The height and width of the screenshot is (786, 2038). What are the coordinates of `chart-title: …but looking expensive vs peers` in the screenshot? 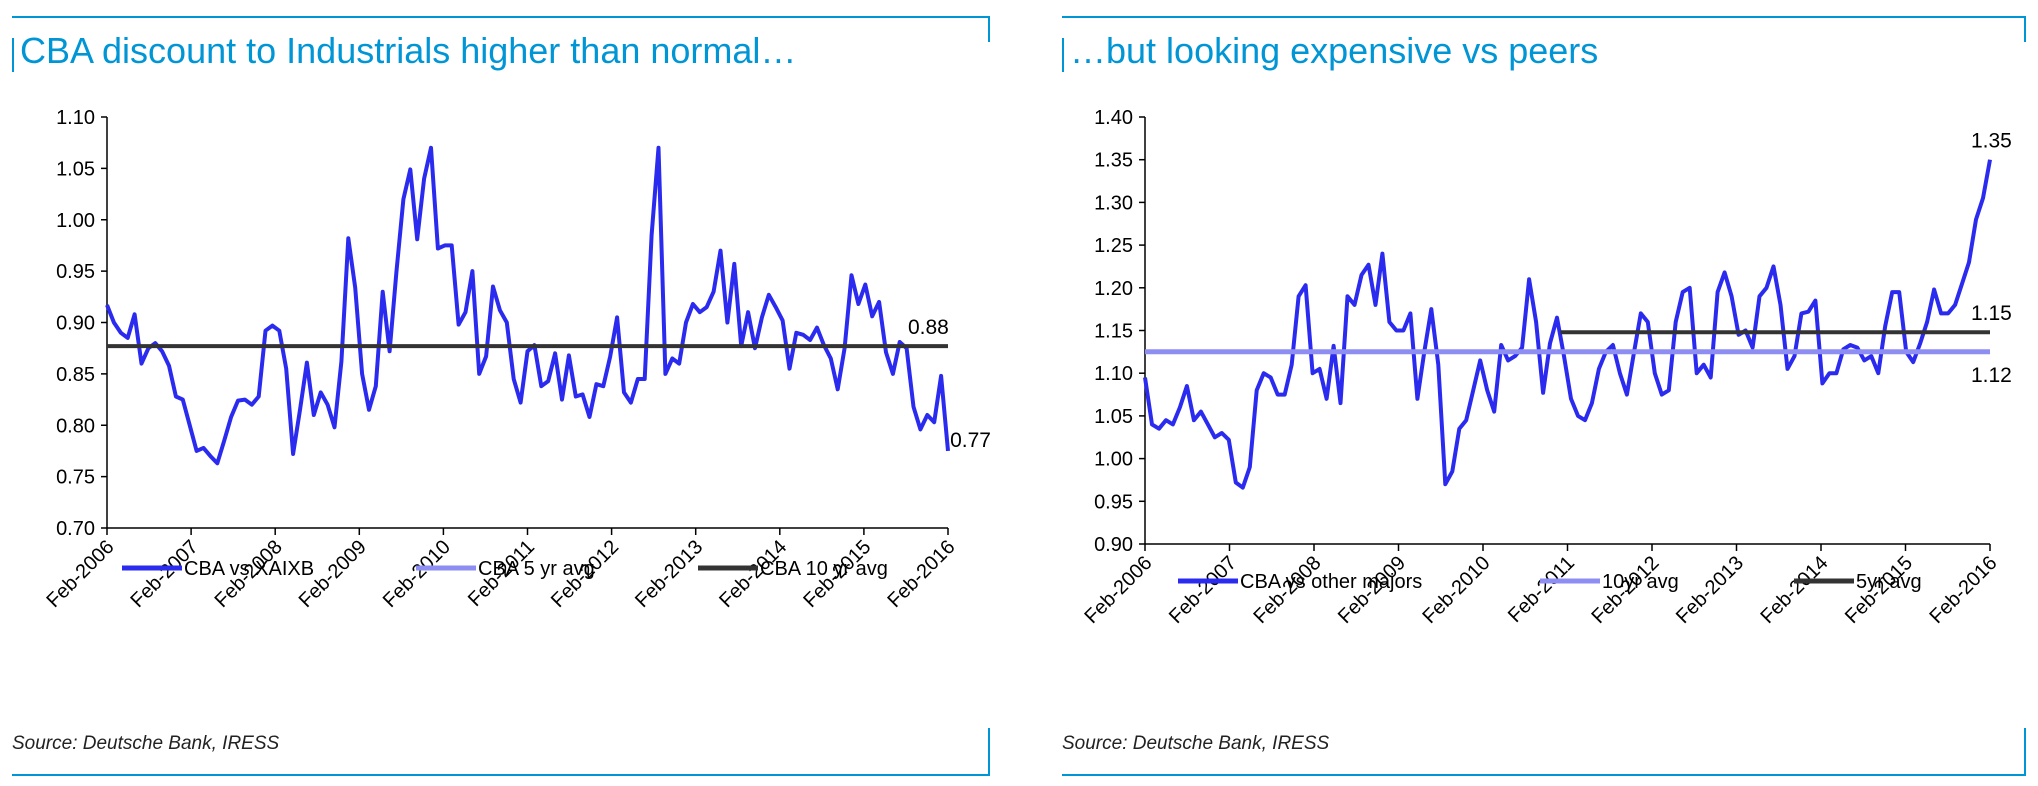 It's located at (1334, 50).